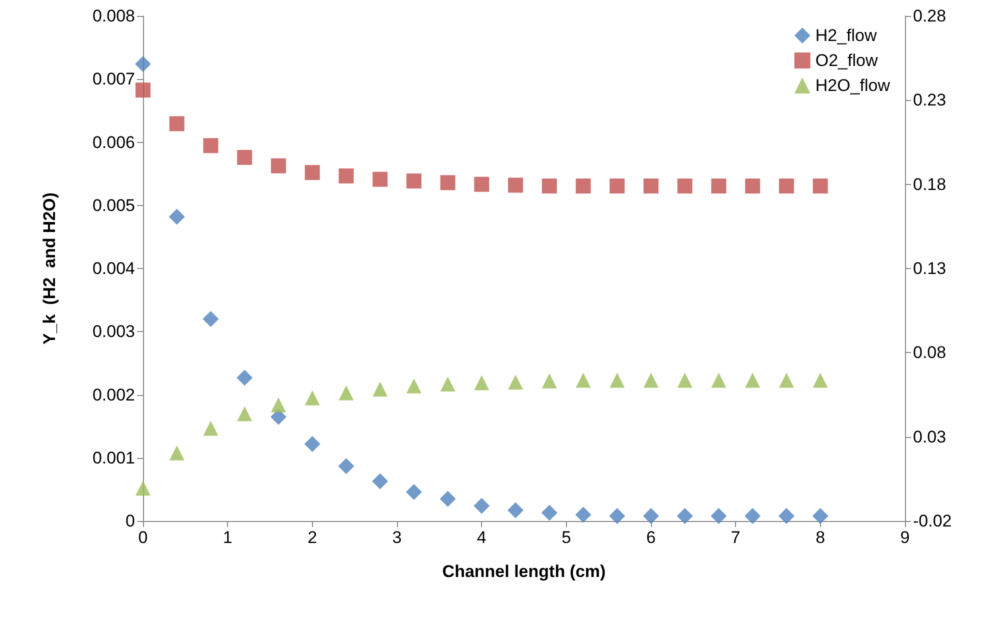 The image size is (990, 623). What do you see at coordinates (113, 268) in the screenshot?
I see `y-tick-label: 0.004` at bounding box center [113, 268].